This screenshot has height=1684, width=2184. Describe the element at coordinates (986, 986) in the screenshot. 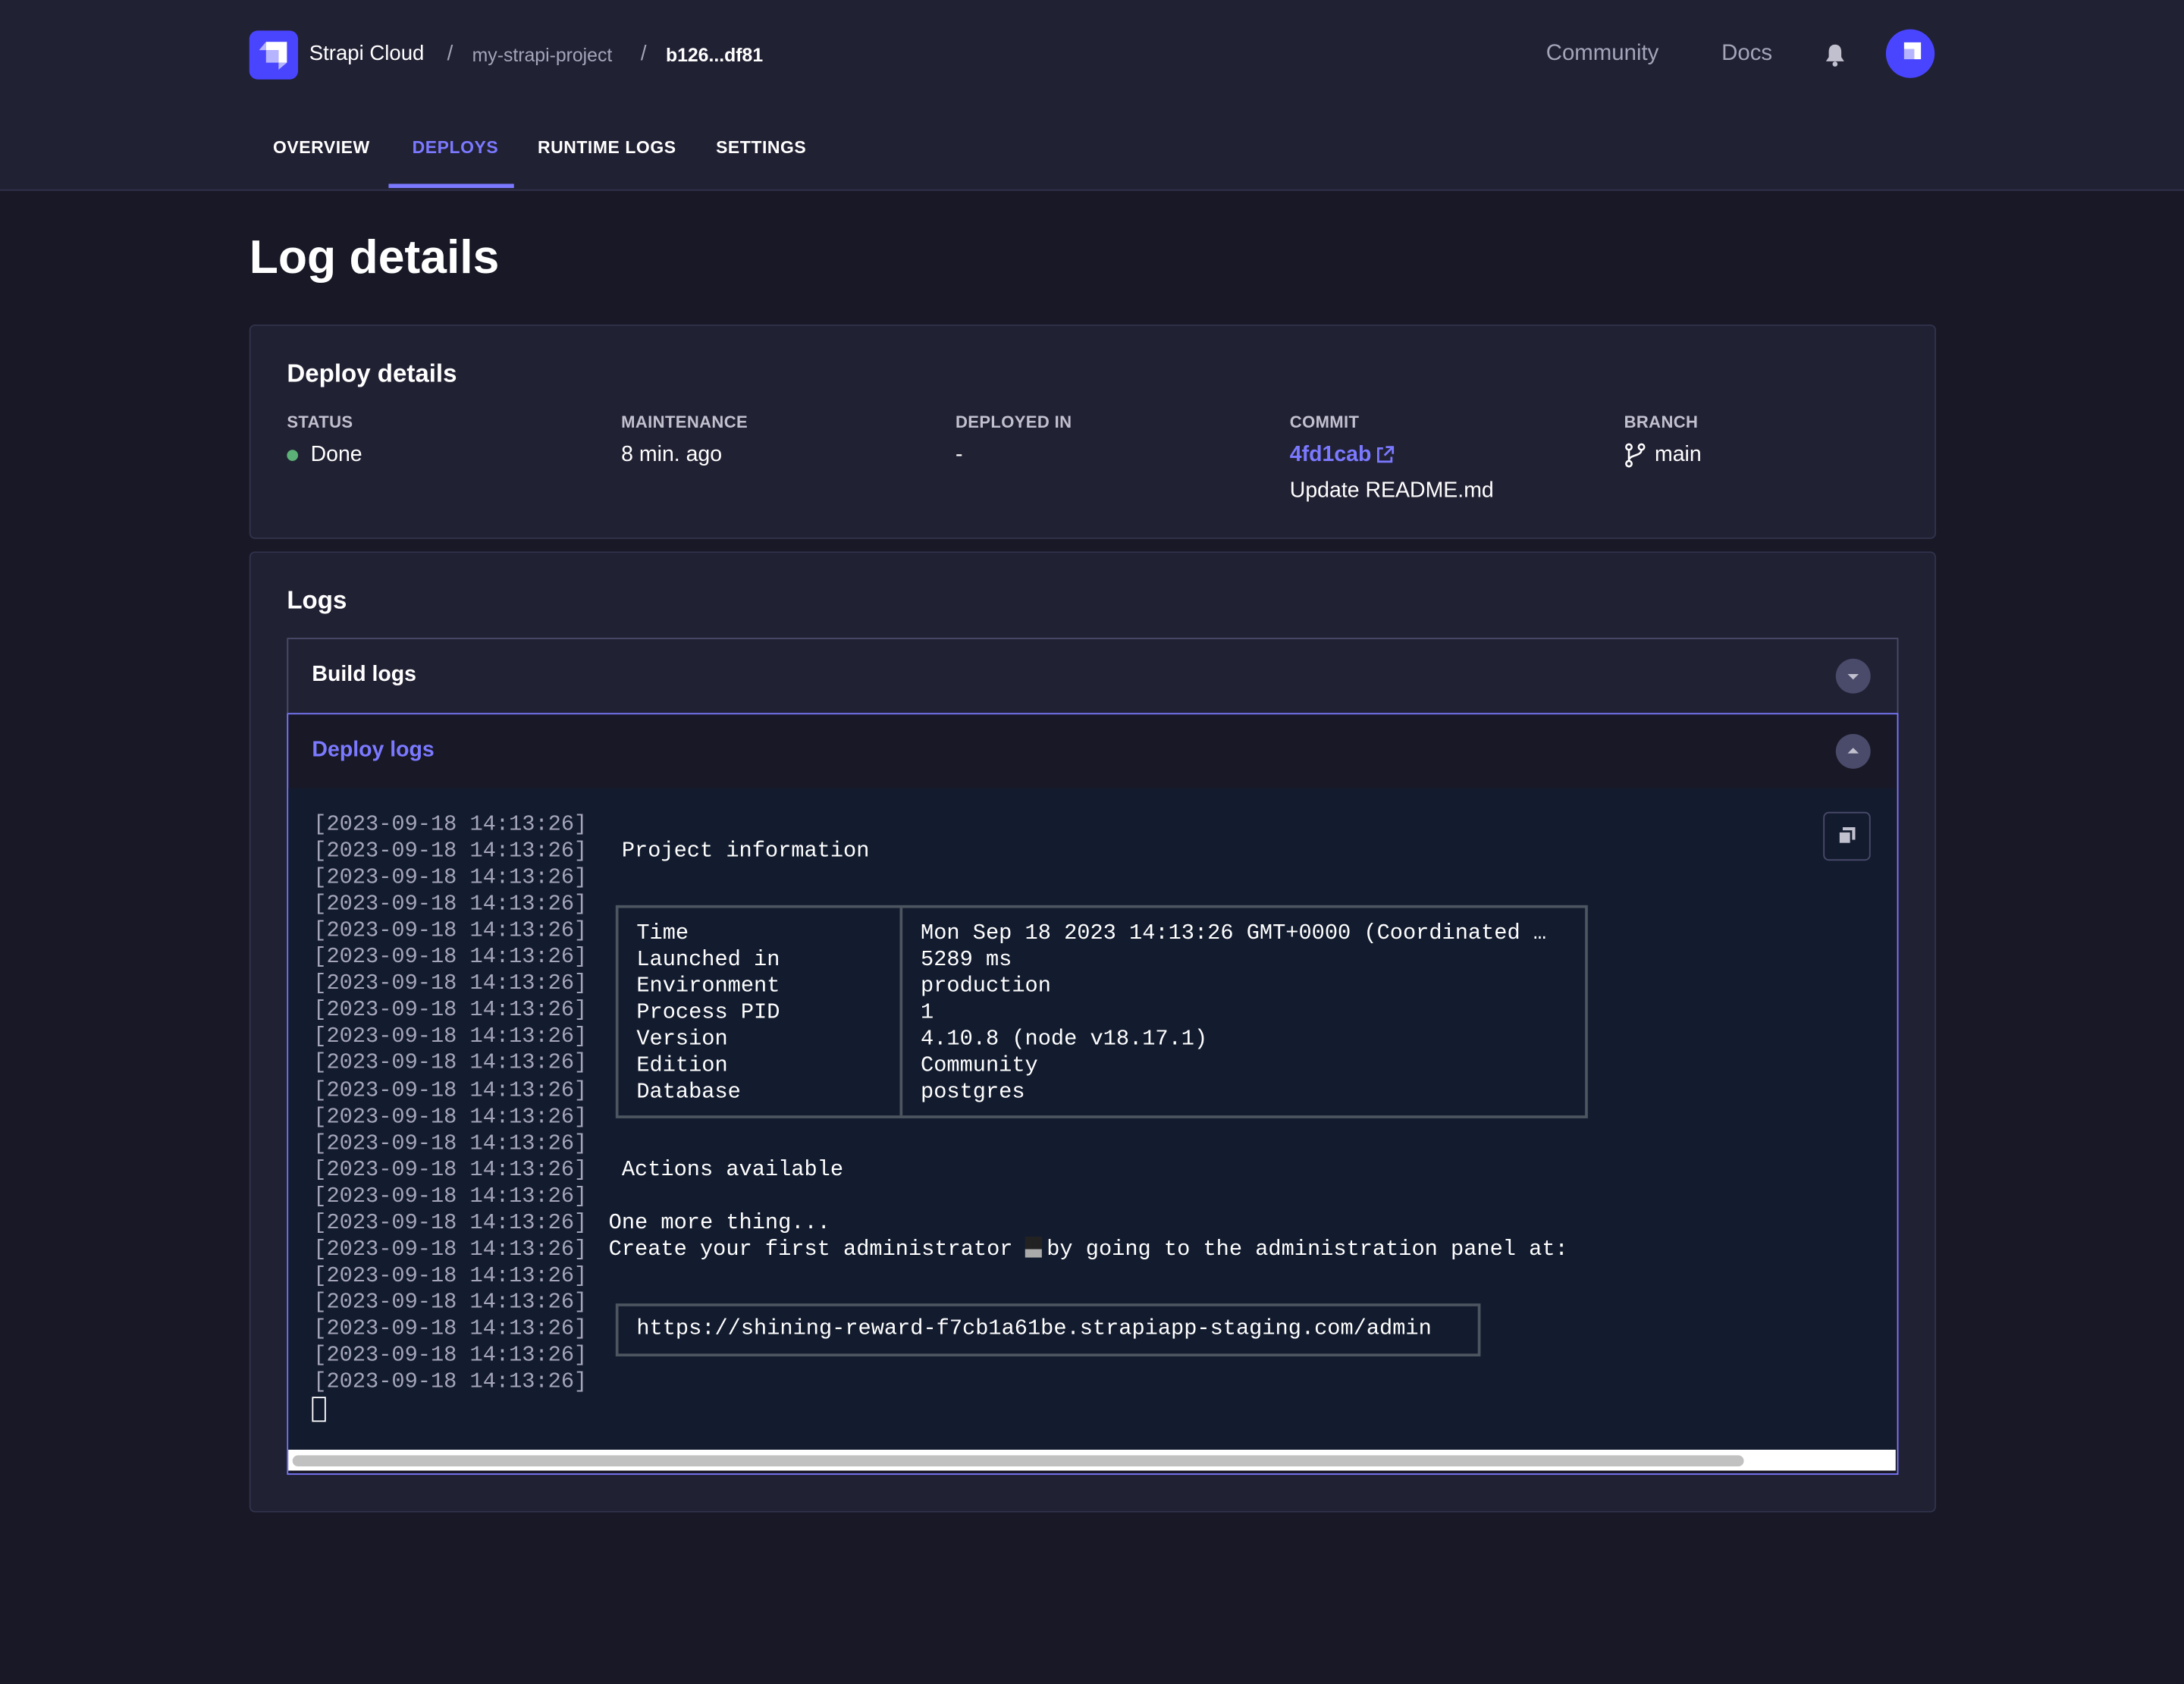

I see `info-value: production` at that location.